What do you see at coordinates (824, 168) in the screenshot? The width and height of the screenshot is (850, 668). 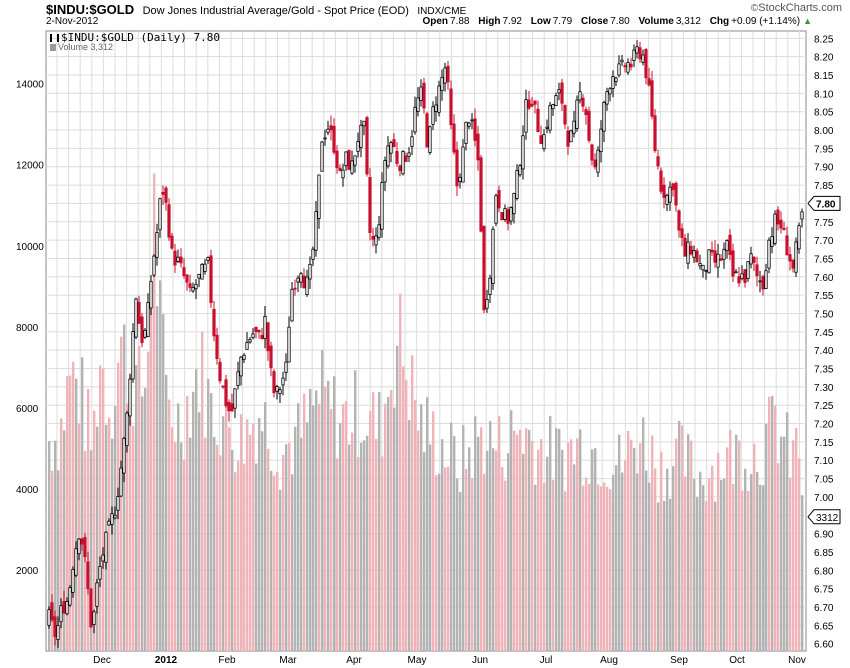 I see `price-tick-label: 7.90` at bounding box center [824, 168].